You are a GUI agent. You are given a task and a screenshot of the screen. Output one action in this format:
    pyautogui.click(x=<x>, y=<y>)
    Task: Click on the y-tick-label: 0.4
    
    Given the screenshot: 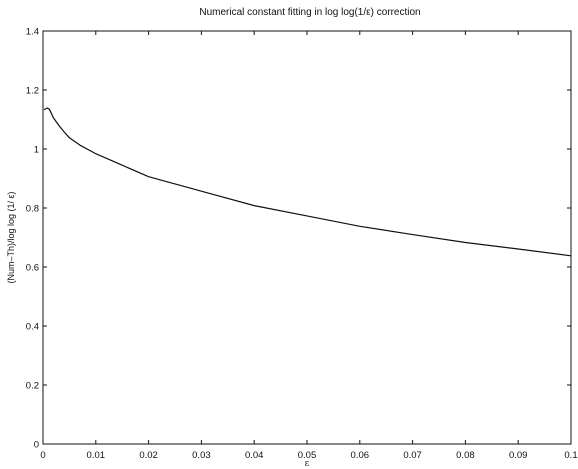 What is the action you would take?
    pyautogui.click(x=32, y=327)
    